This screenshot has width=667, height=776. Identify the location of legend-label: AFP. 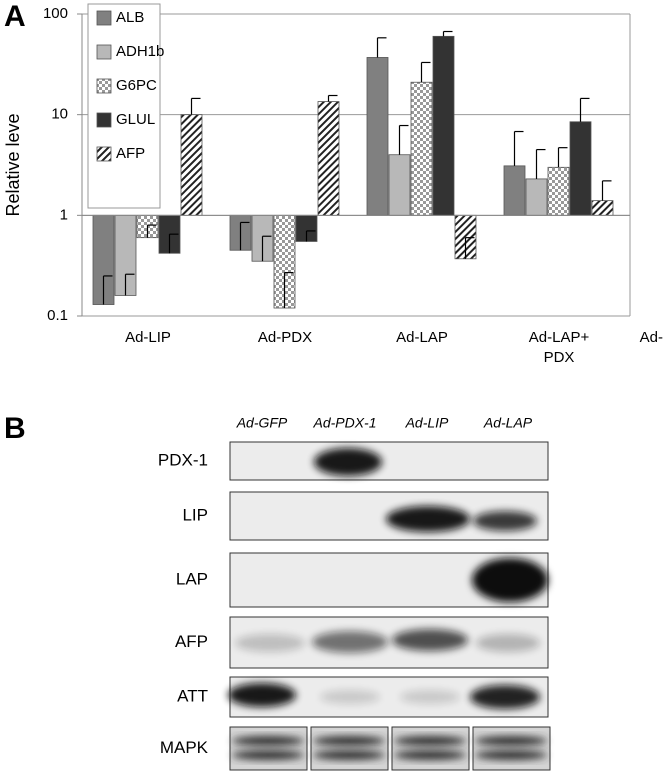
(130, 153).